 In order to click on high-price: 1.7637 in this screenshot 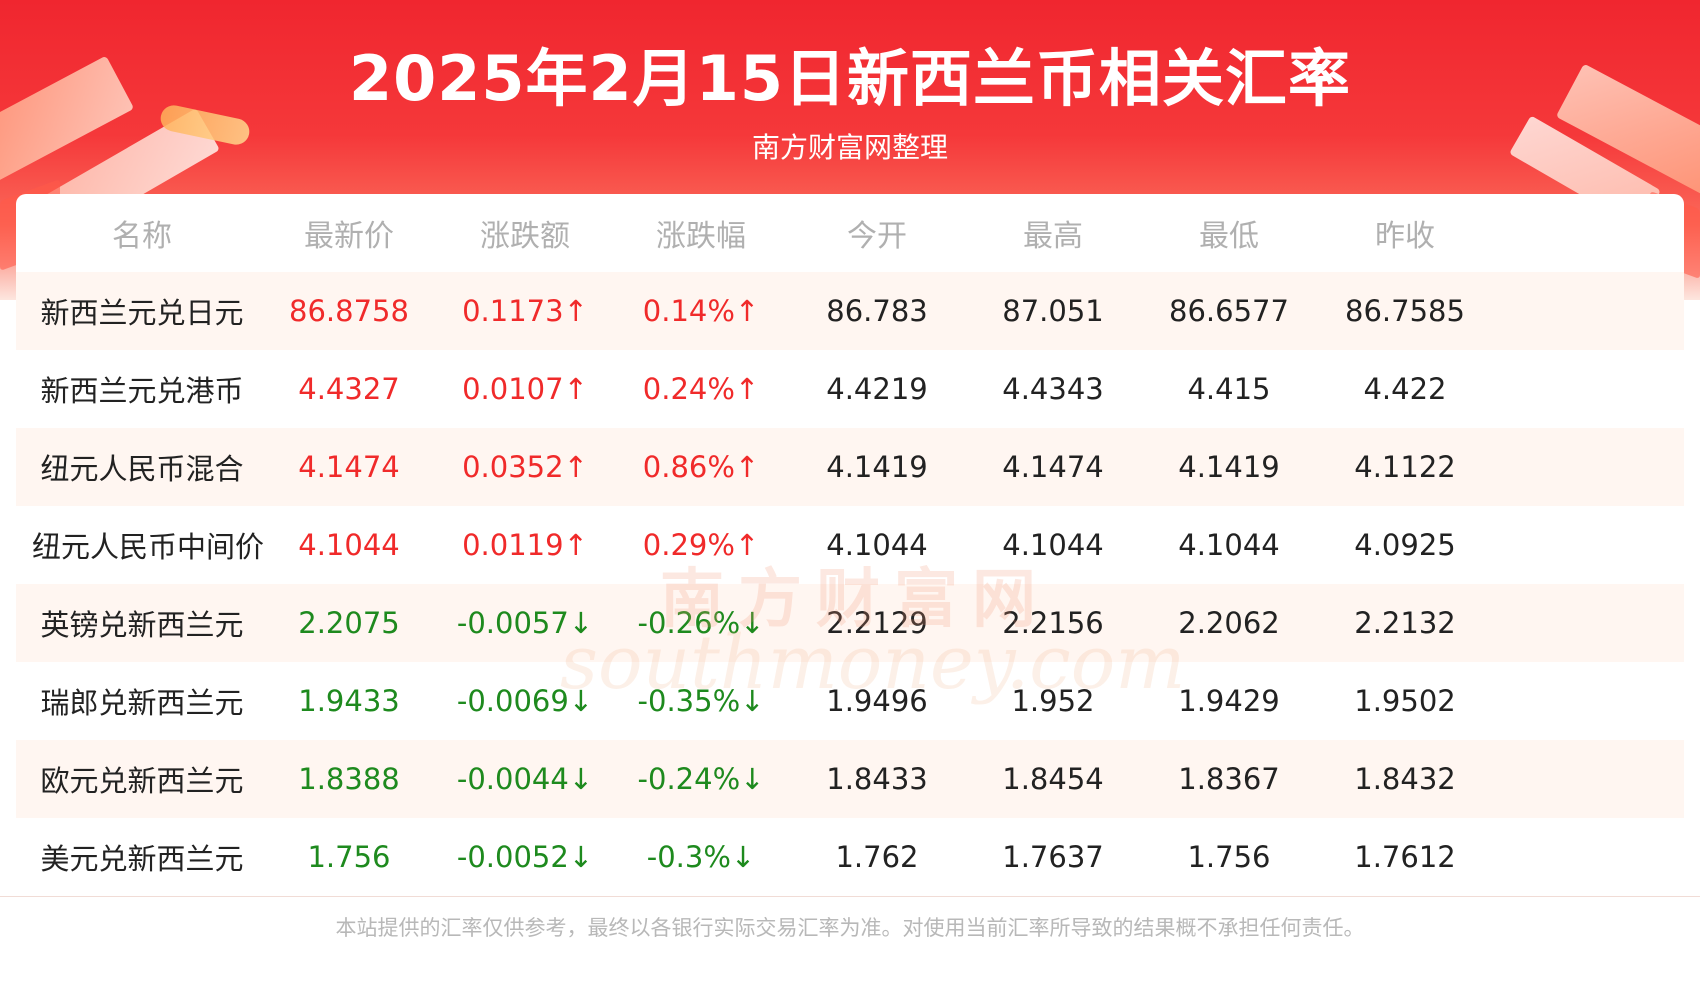, I will do `click(1053, 857)`.